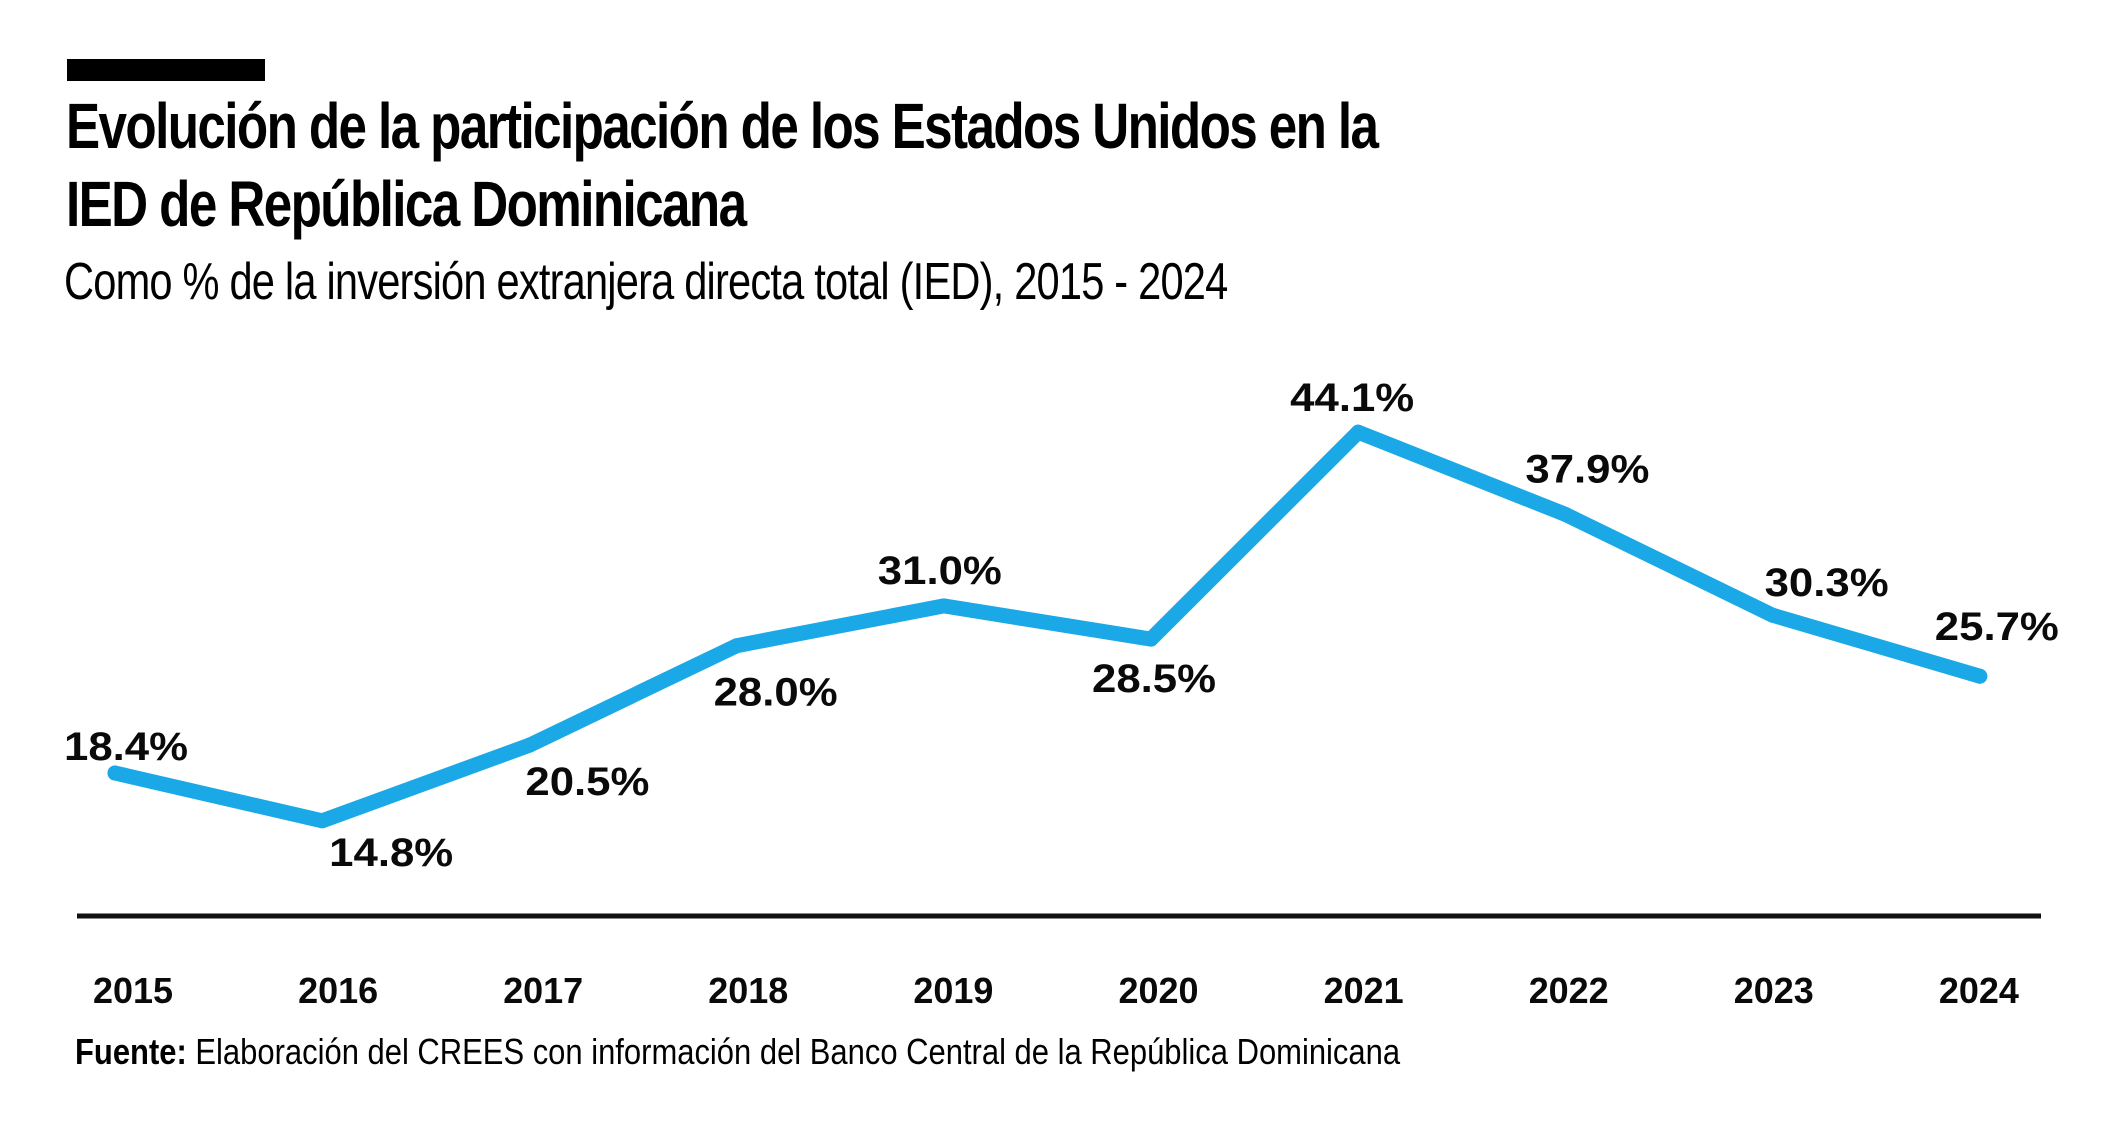 This screenshot has width=2122, height=1146. What do you see at coordinates (543, 990) in the screenshot?
I see `x-tick-label-2017: 2017` at bounding box center [543, 990].